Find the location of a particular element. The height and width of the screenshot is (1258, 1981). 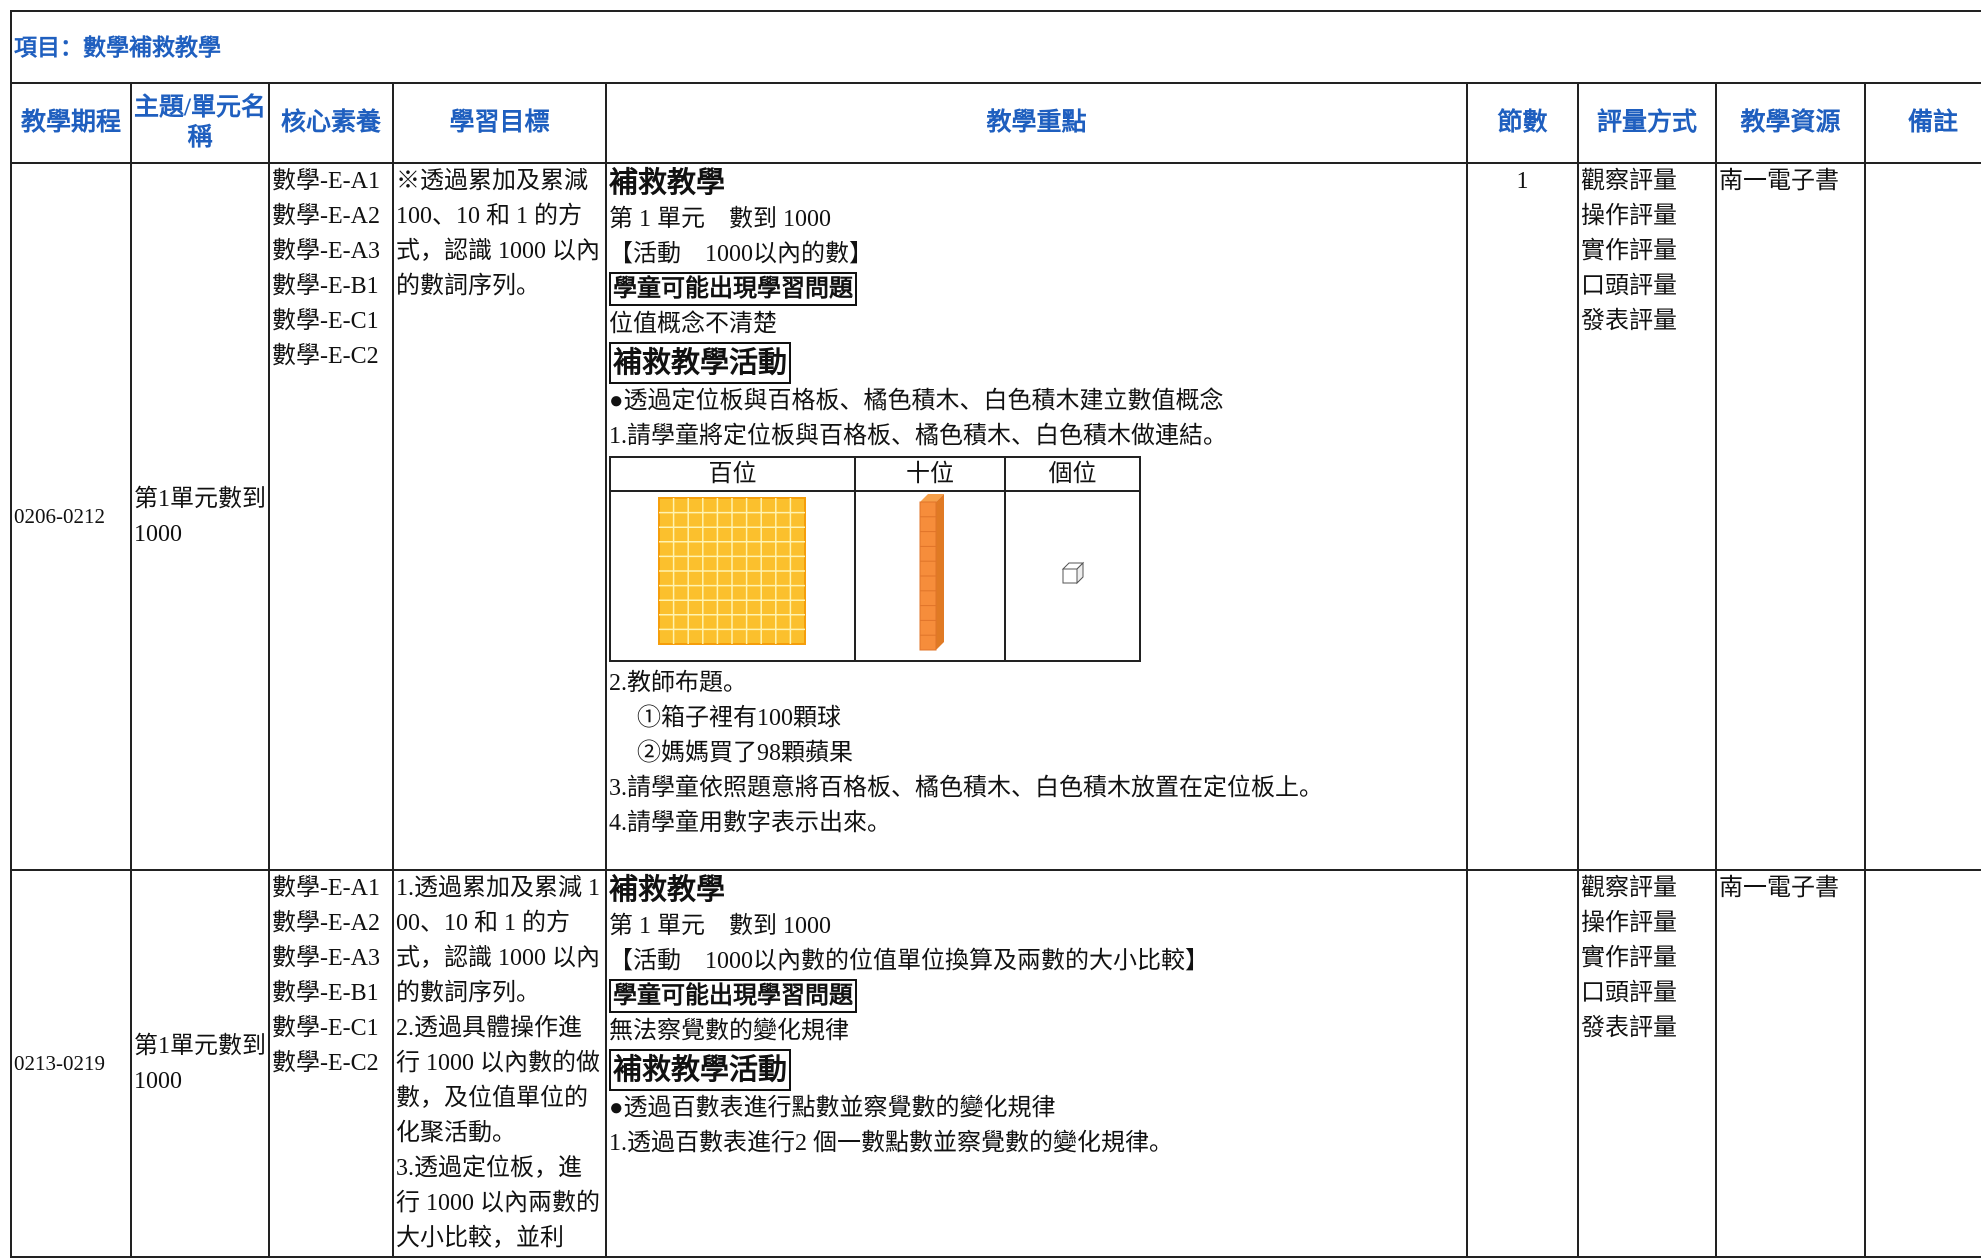

column-header: 教學期程 is located at coordinates (71, 123).